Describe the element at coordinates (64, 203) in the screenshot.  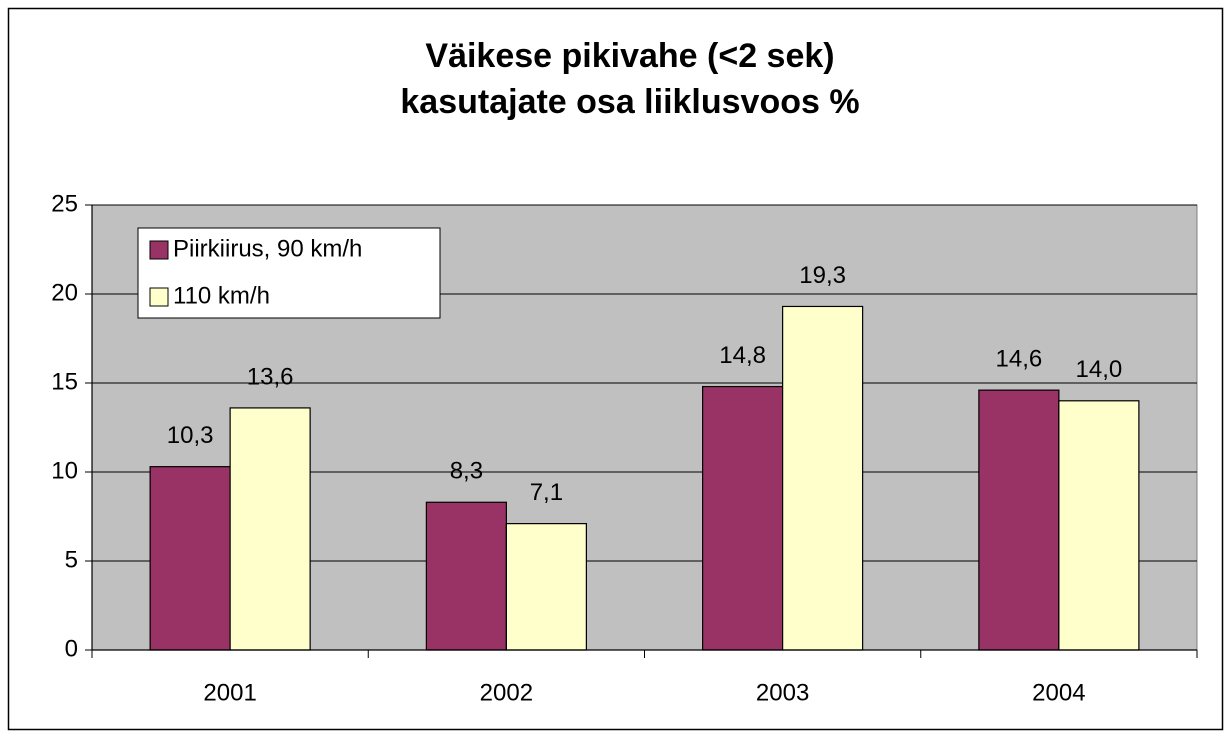
I see `y-tick-label: 25` at that location.